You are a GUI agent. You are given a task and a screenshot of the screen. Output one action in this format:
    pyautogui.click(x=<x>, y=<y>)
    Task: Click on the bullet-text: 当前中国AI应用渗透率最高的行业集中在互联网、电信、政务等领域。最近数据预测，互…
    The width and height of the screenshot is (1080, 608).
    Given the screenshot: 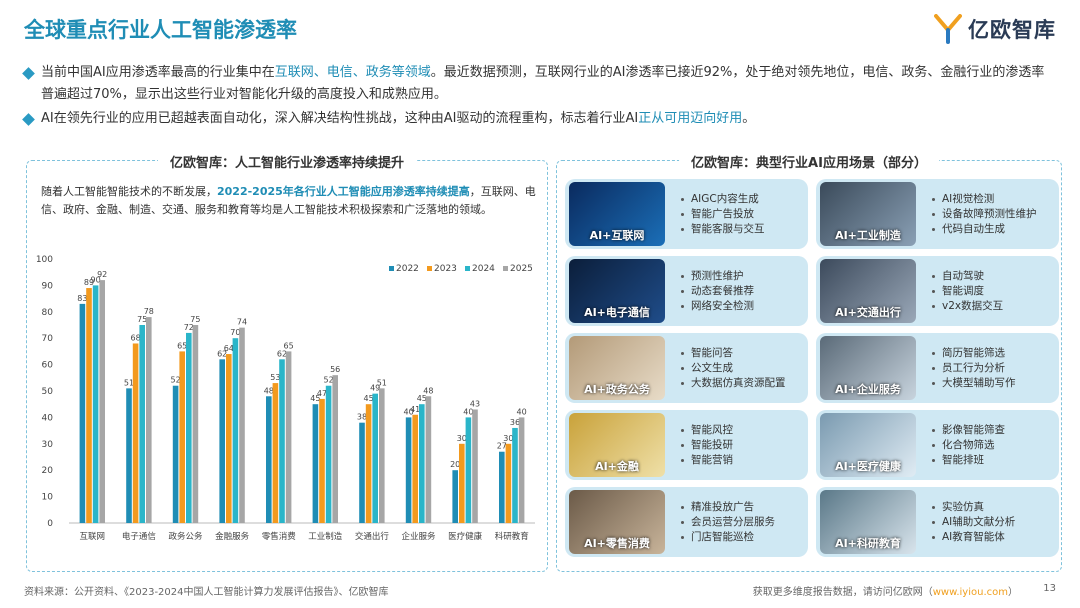 What is the action you would take?
    pyautogui.click(x=543, y=83)
    